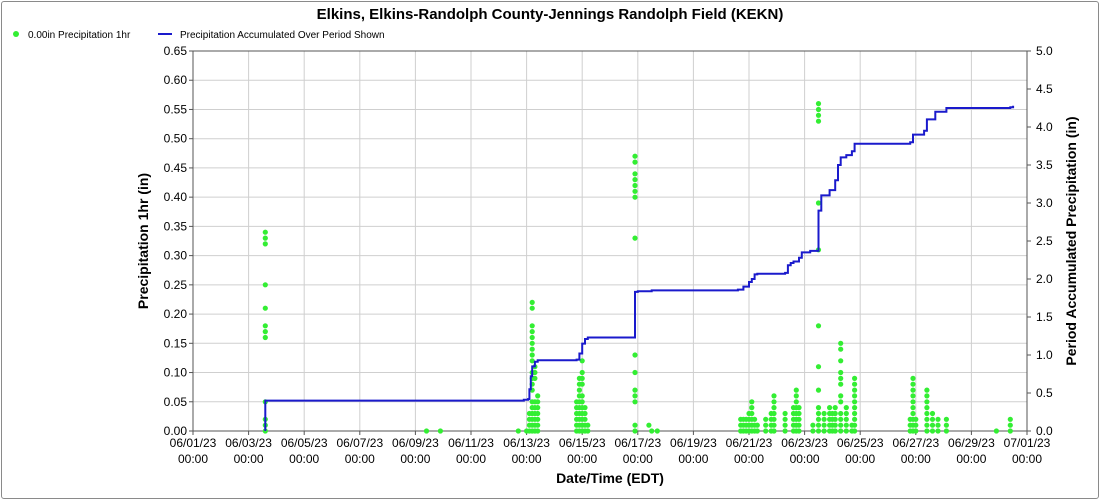  Describe the element at coordinates (176, 168) in the screenshot. I see `left-tick-label: 0.45` at that location.